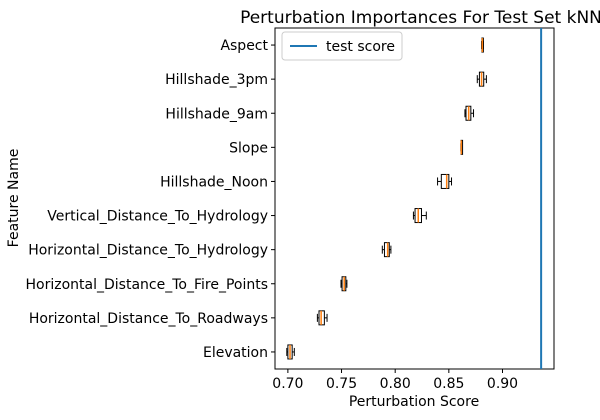 This screenshot has width=600, height=420. I want to click on box-hillshade-noon, so click(445, 181).